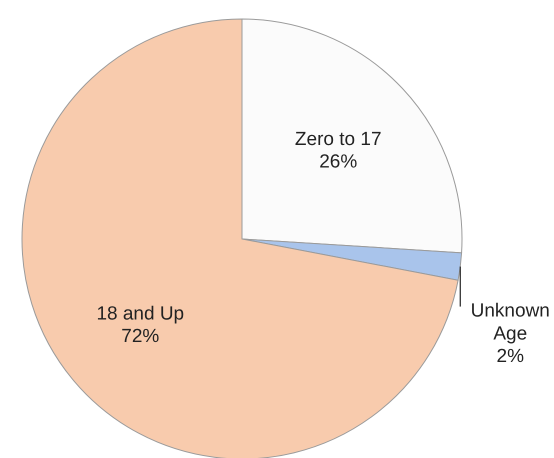  What do you see at coordinates (140, 313) in the screenshot?
I see `slice-label: 18 and Up` at bounding box center [140, 313].